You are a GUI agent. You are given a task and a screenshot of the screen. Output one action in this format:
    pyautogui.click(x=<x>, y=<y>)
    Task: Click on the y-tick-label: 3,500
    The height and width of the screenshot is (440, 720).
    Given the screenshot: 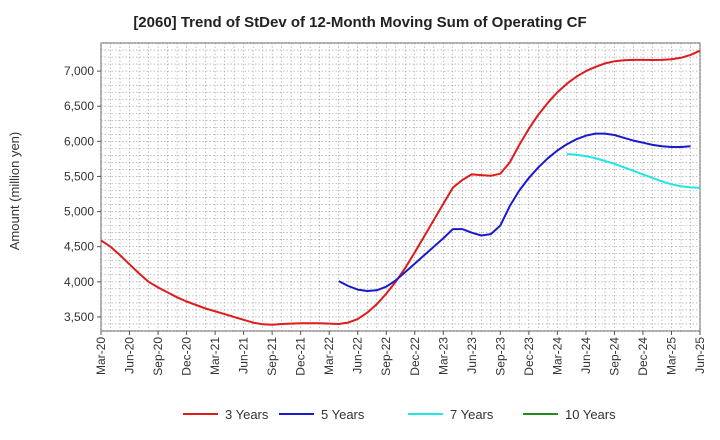 What is the action you would take?
    pyautogui.click(x=79, y=317)
    